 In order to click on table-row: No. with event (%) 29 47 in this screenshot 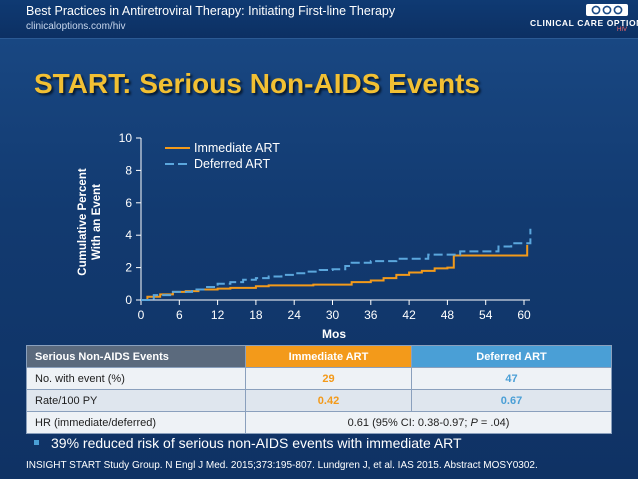, I will do `click(319, 378)`.